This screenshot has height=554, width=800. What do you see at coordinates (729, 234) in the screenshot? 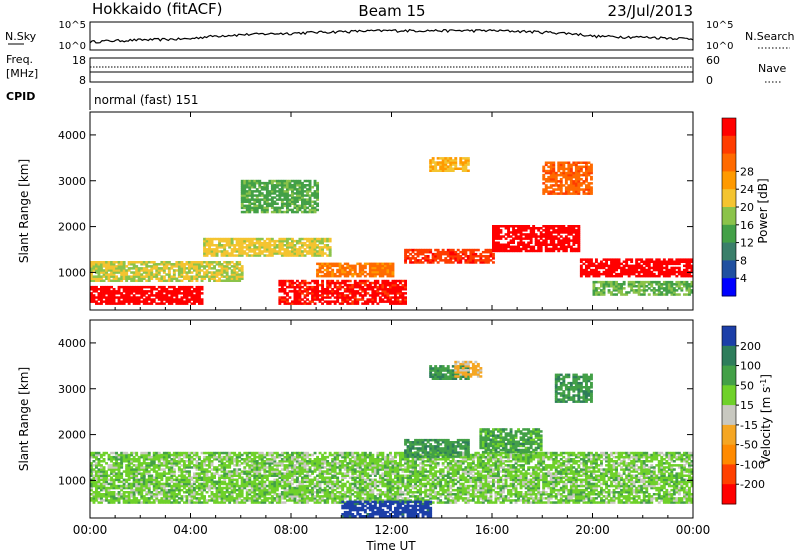
I see `colorbar-swatch` at bounding box center [729, 234].